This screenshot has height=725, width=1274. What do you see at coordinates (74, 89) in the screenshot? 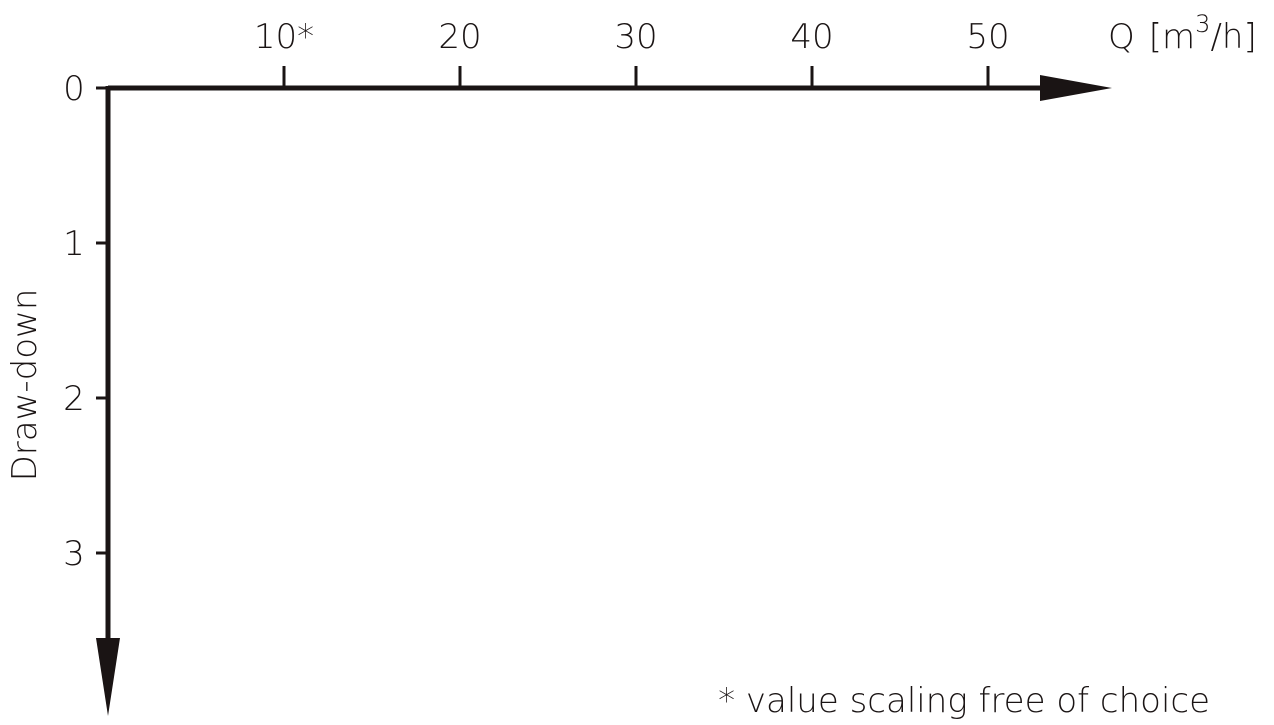
I see `y-tick-label: 0` at bounding box center [74, 89].